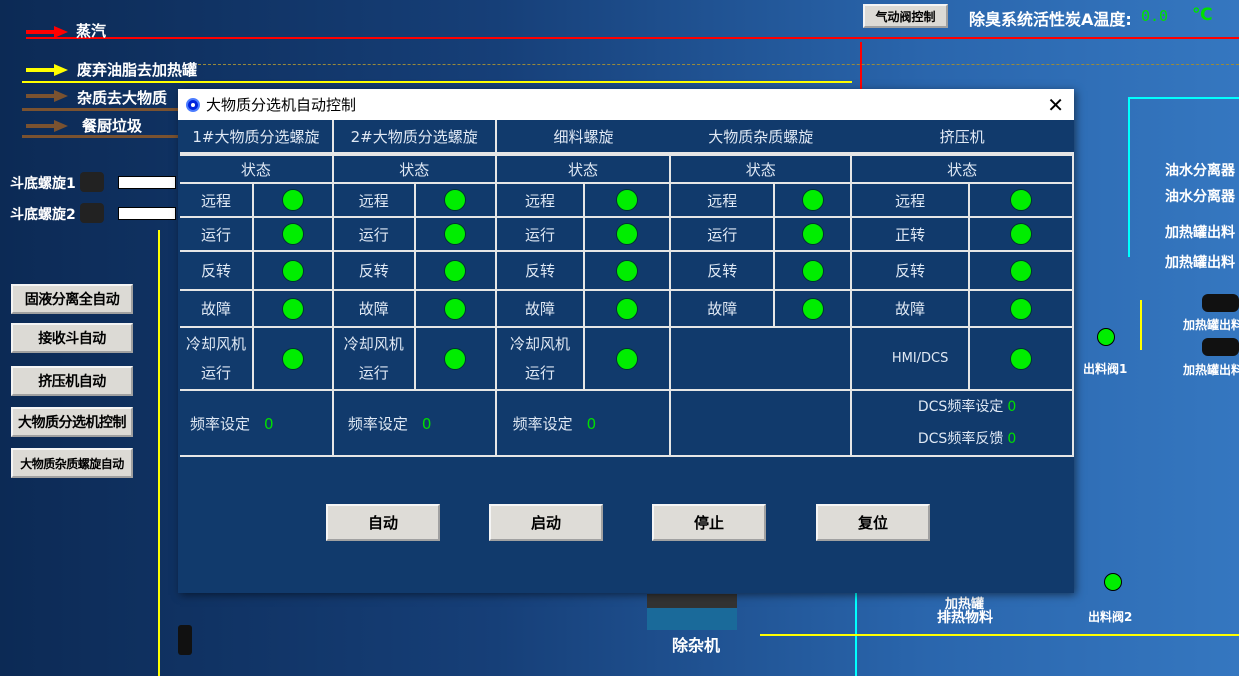 The width and height of the screenshot is (1239, 676). What do you see at coordinates (383, 522) in the screenshot?
I see `auto-button: 自动` at bounding box center [383, 522].